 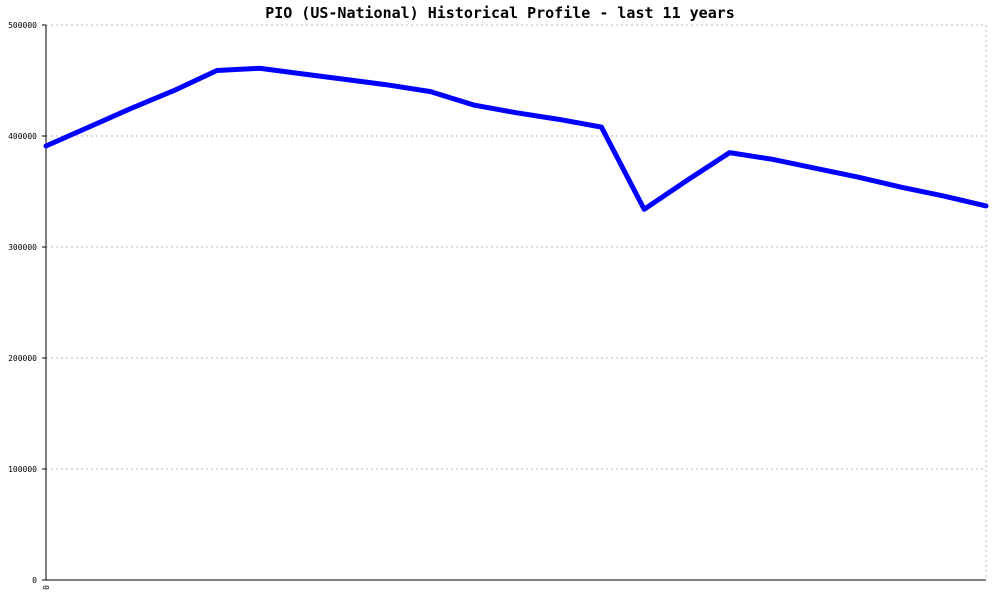 What do you see at coordinates (22, 469) in the screenshot?
I see `y-tick-label: 100000` at bounding box center [22, 469].